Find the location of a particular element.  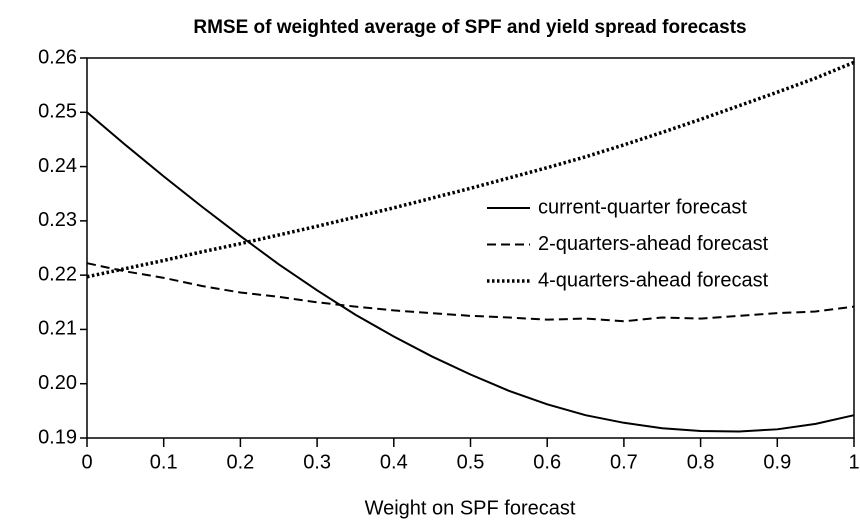

legend-label: 4-quarters-ahead forecast is located at coordinates (653, 280).